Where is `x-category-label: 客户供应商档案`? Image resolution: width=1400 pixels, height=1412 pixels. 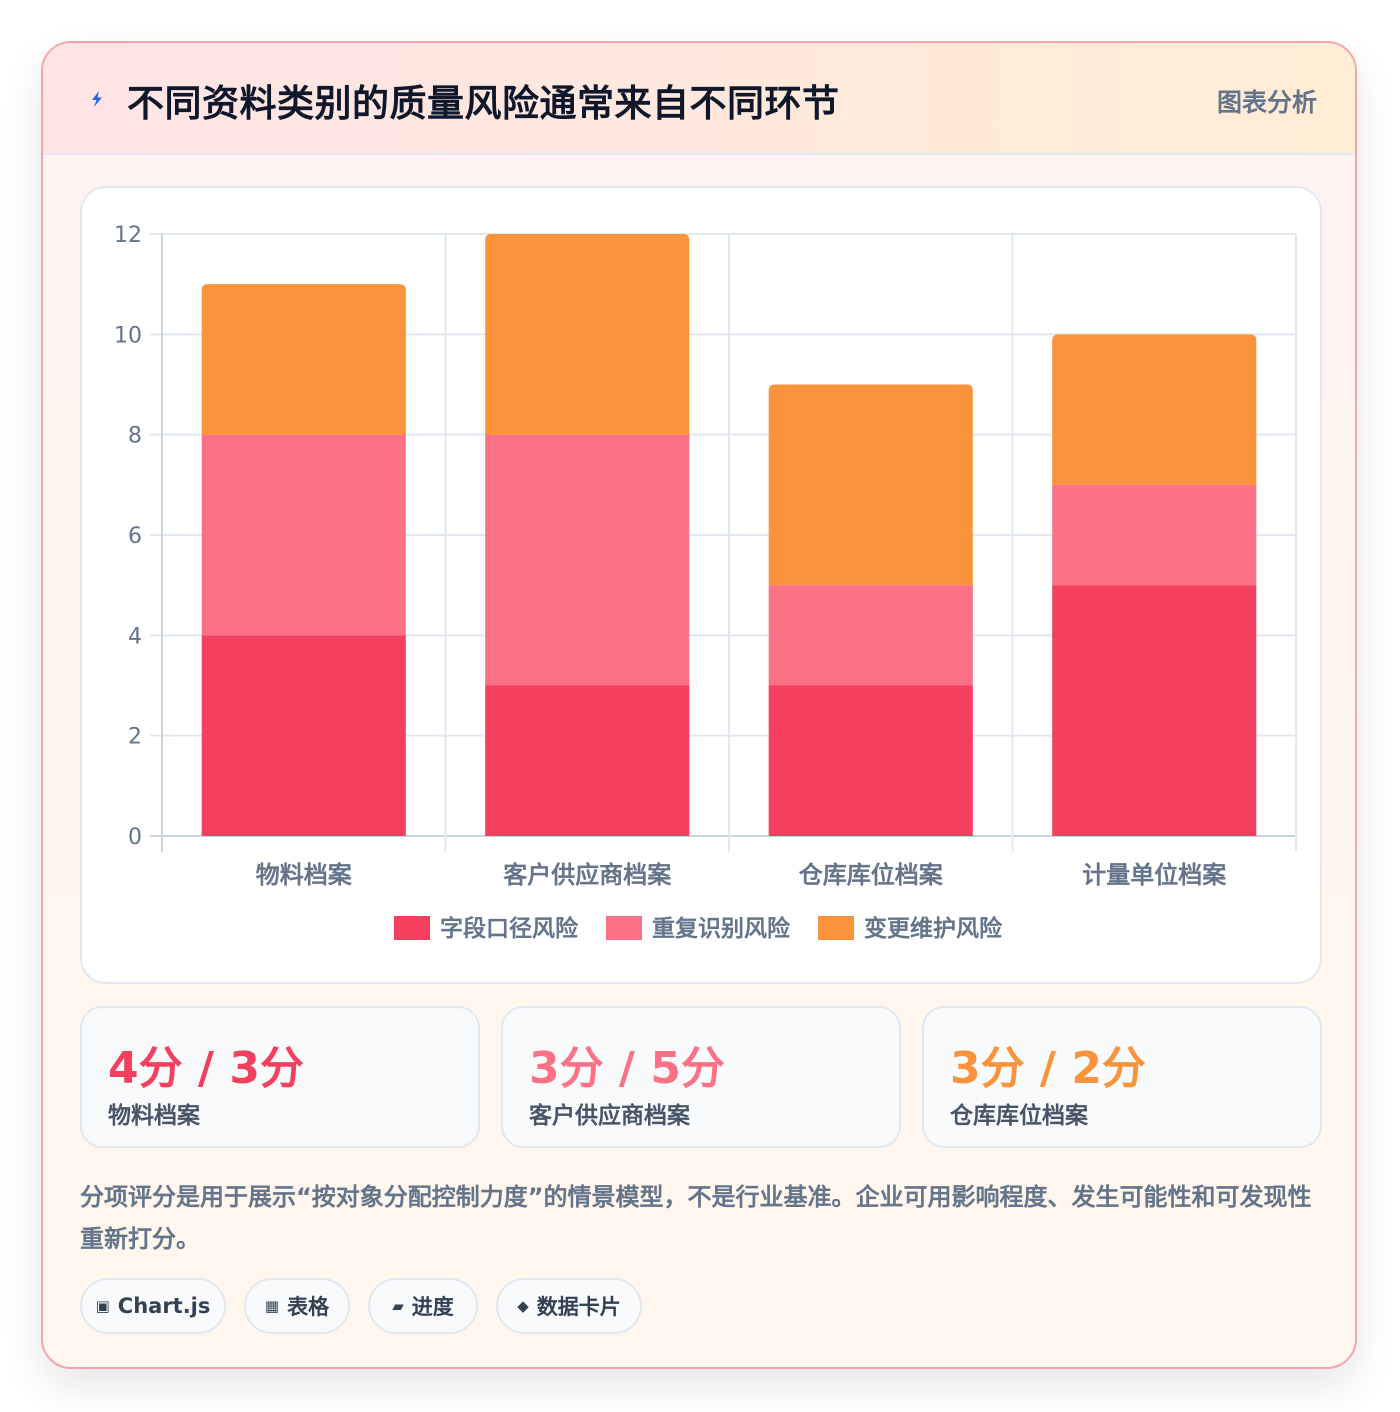 x-category-label: 客户供应商档案 is located at coordinates (587, 875).